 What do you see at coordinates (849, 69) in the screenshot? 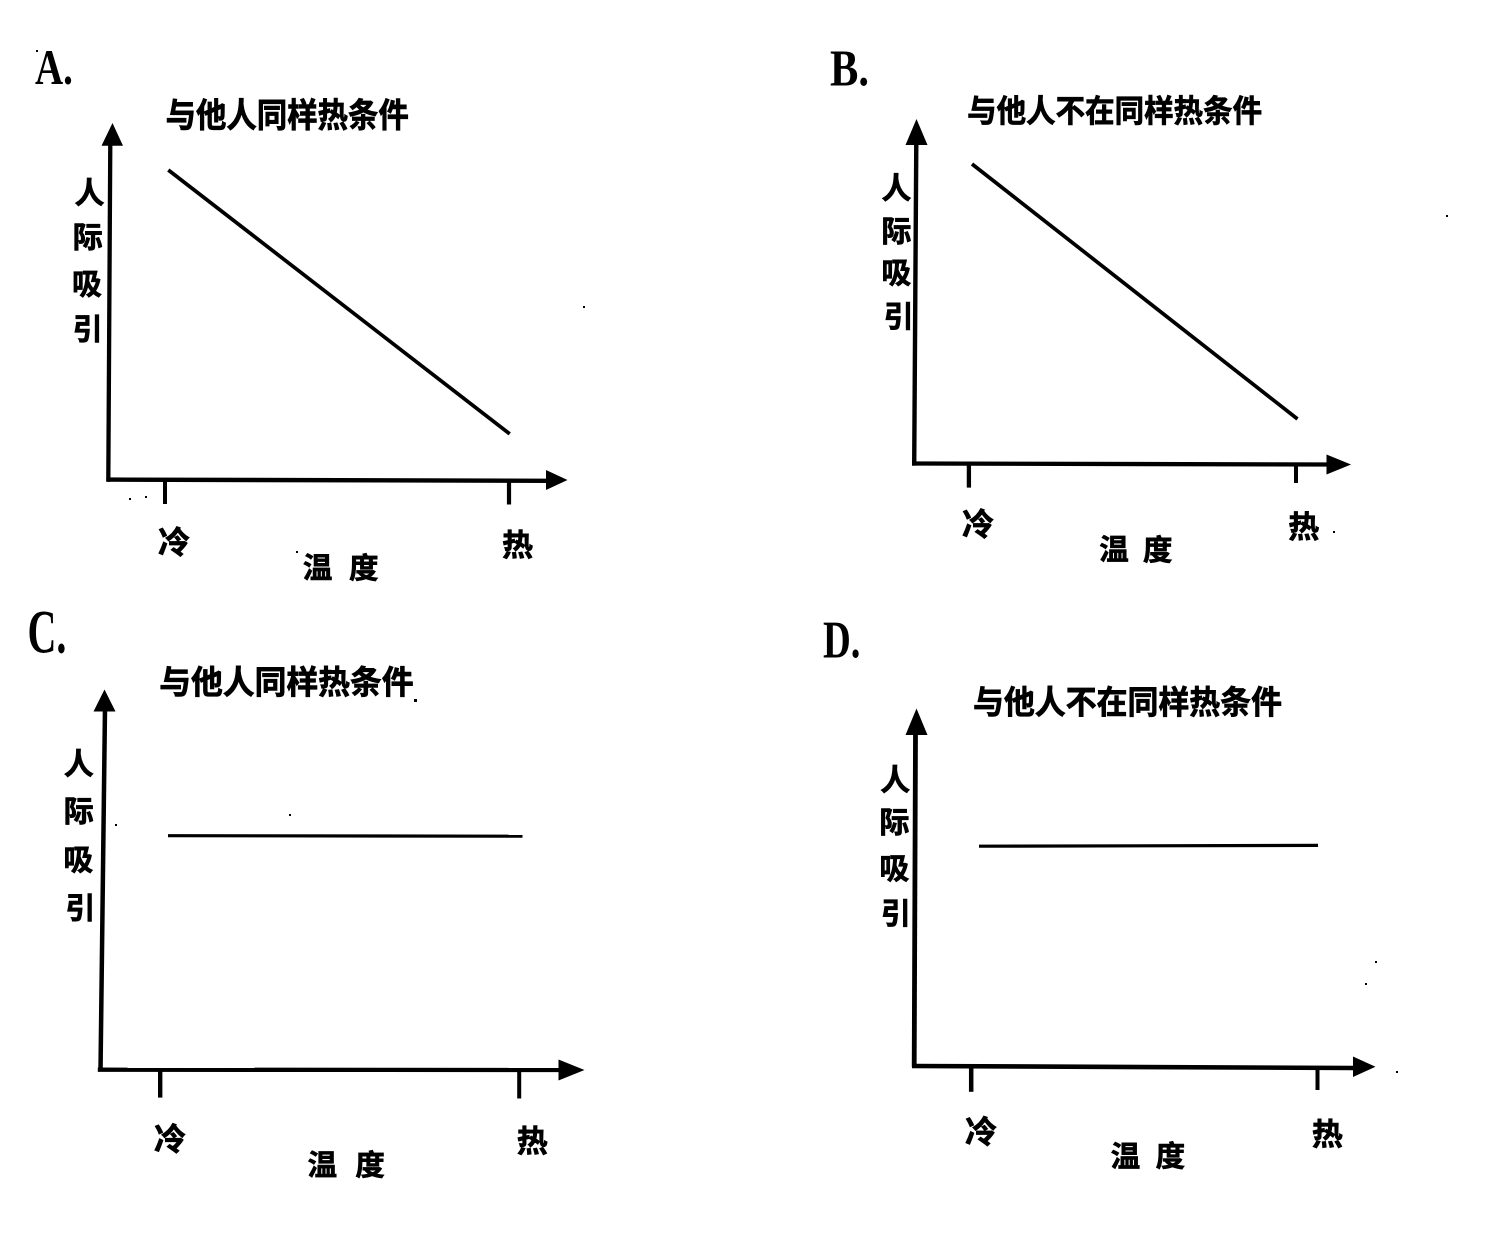
I see `svg-text: B.` at bounding box center [849, 69].